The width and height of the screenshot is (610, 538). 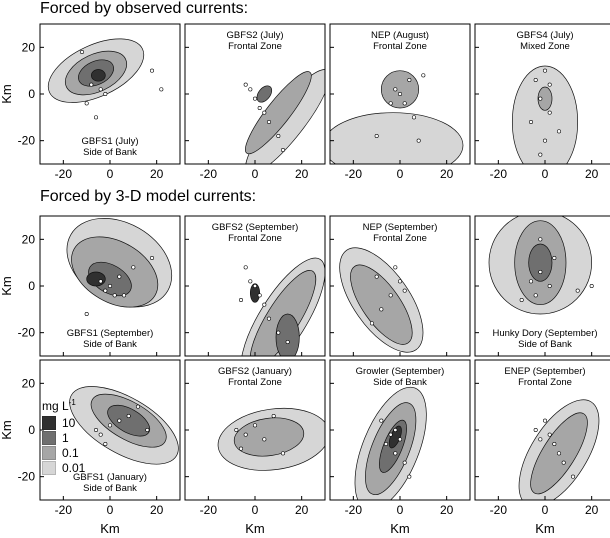 What do you see at coordinates (400, 102) in the screenshot?
I see `panel-nep-august: NEP (August)Frontal Zone -20 0 20` at bounding box center [400, 102].